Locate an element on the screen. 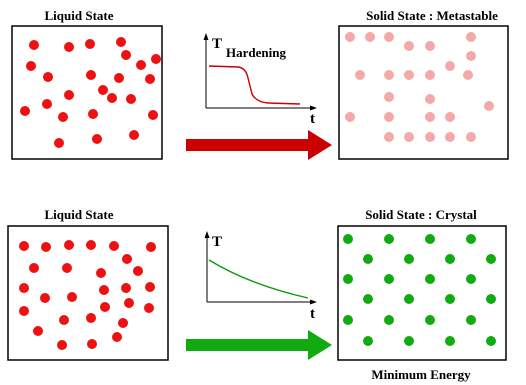 The width and height of the screenshot is (526, 385). top-graph-y-label: T is located at coordinates (217, 44).